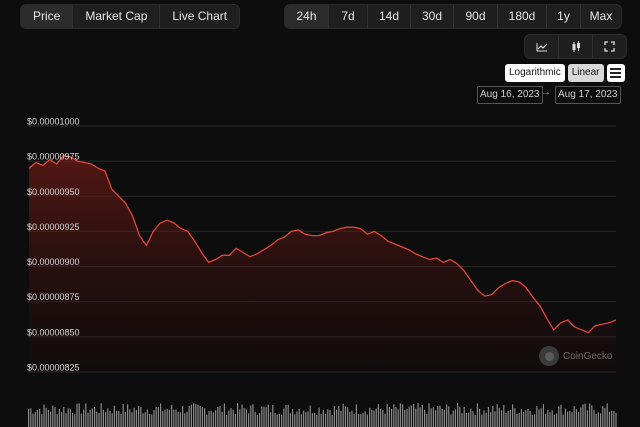  What do you see at coordinates (615, 73) in the screenshot?
I see `hamburger-menu-icon` at bounding box center [615, 73].